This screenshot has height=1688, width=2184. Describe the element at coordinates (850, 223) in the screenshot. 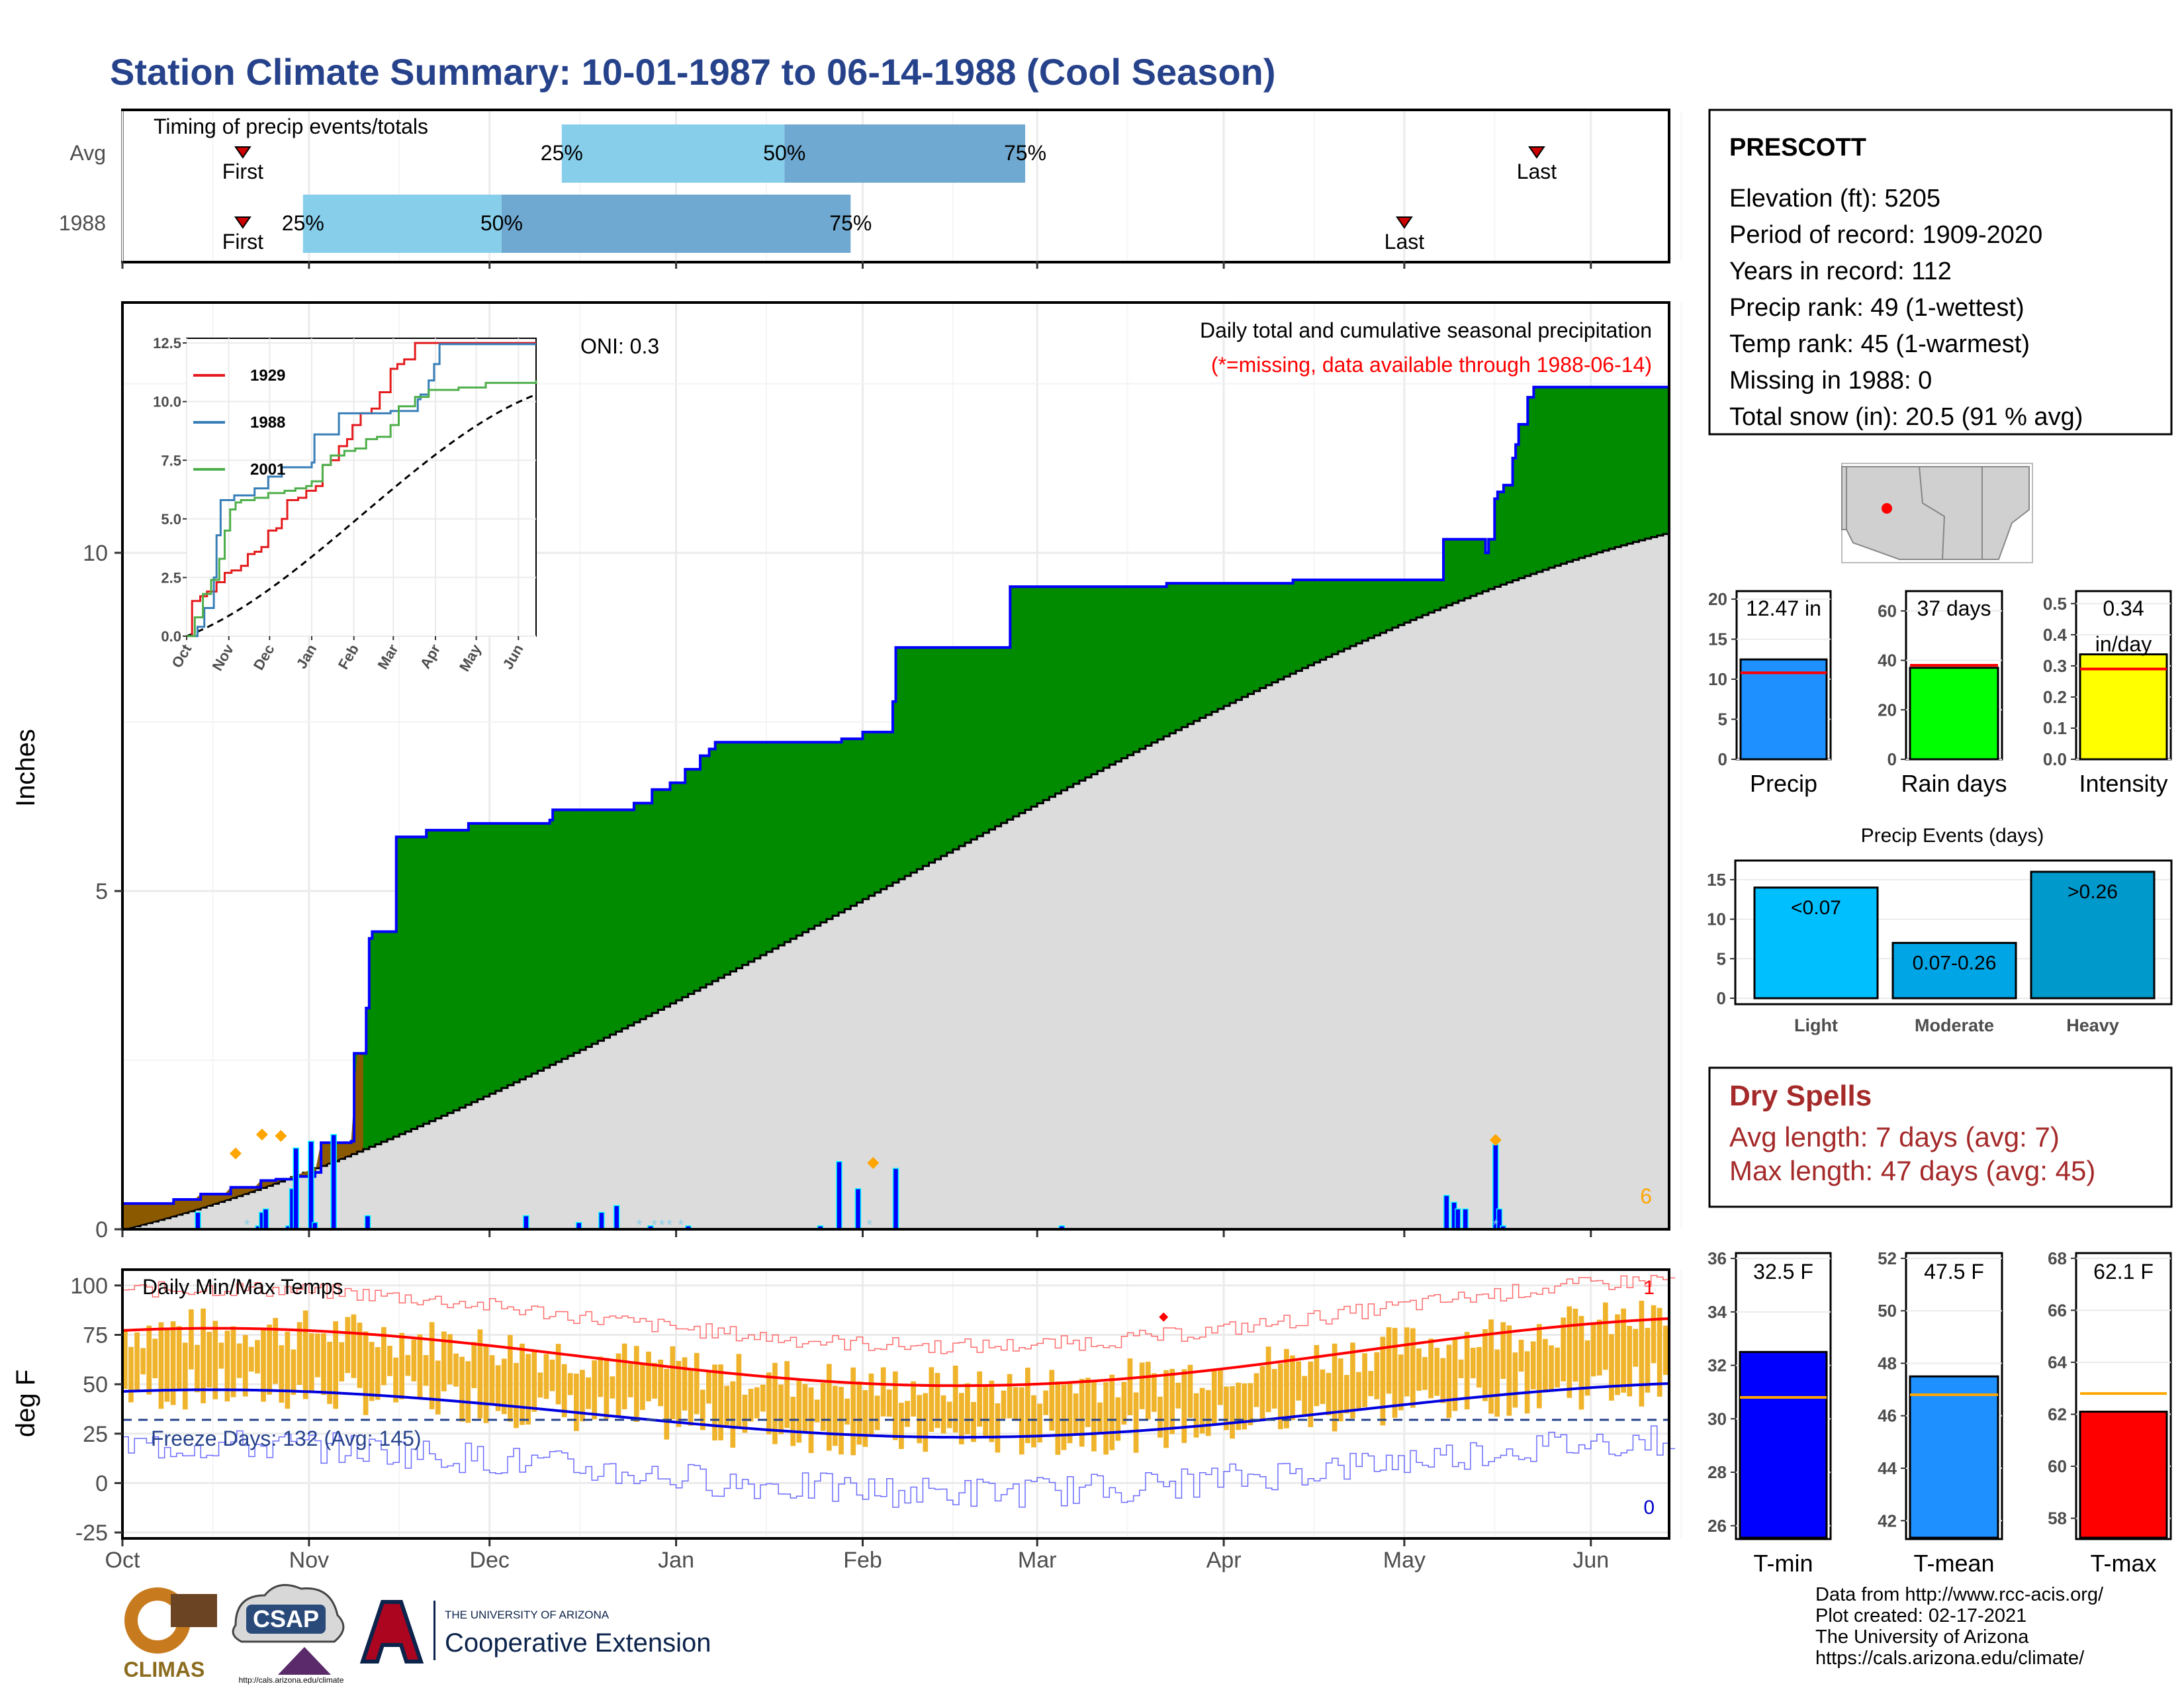

I see `timing-p75-label: 75%` at that location.